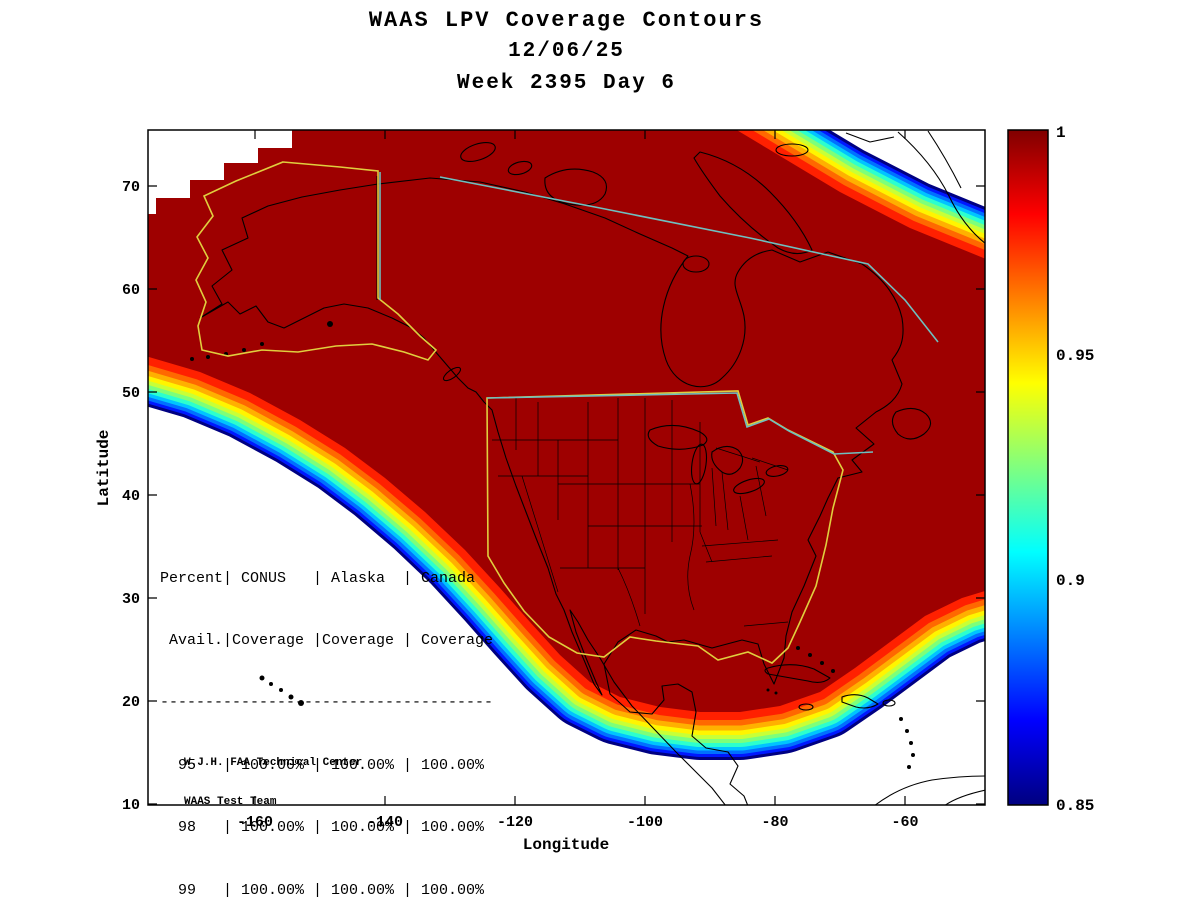  Describe the element at coordinates (806, 707) in the screenshot. I see `island-jamaica` at that location.